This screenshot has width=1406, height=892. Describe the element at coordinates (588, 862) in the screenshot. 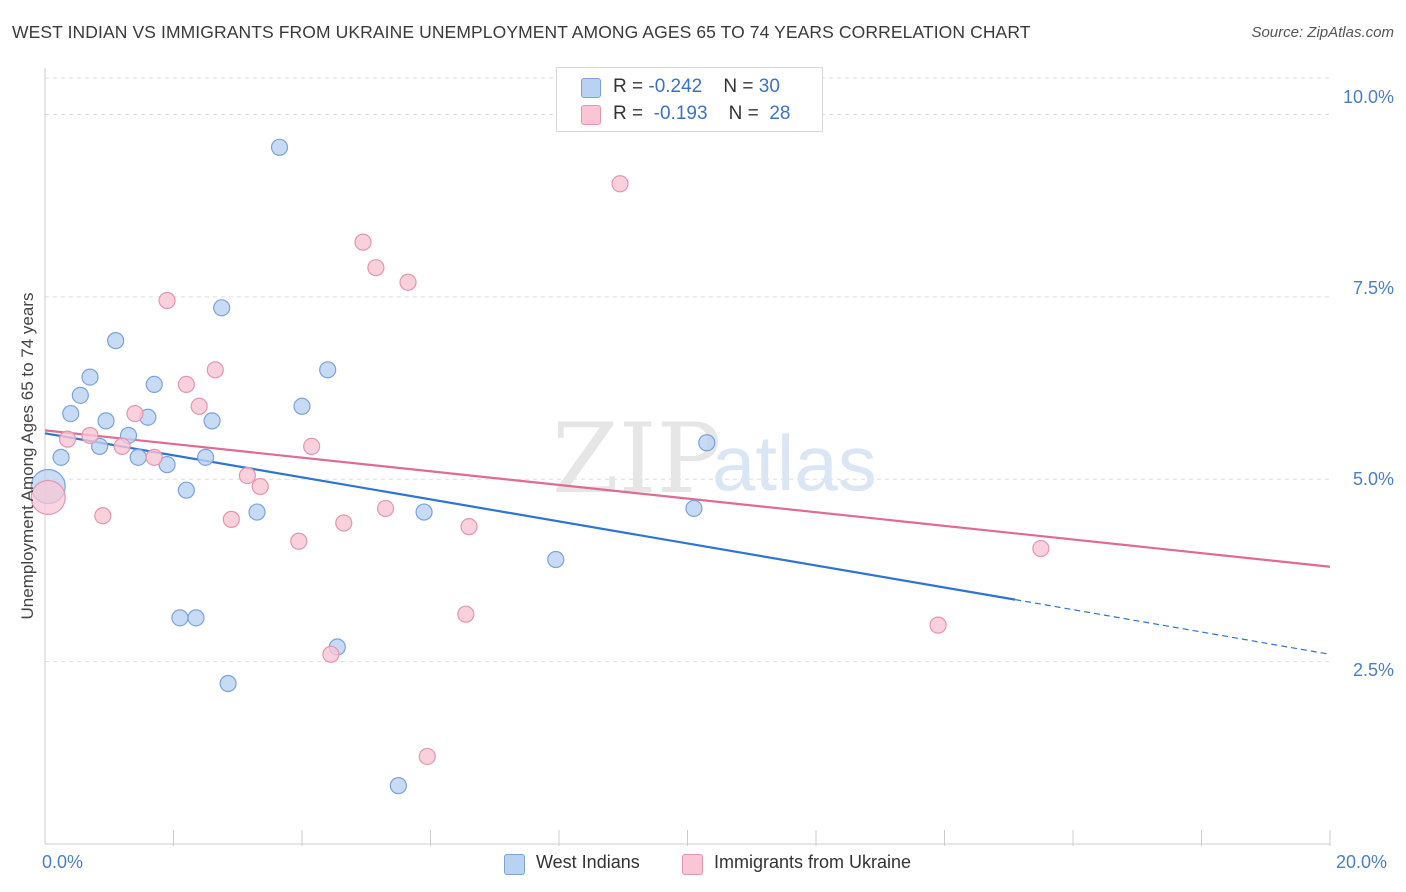

I see `bottom-legend-label: West Indians` at that location.